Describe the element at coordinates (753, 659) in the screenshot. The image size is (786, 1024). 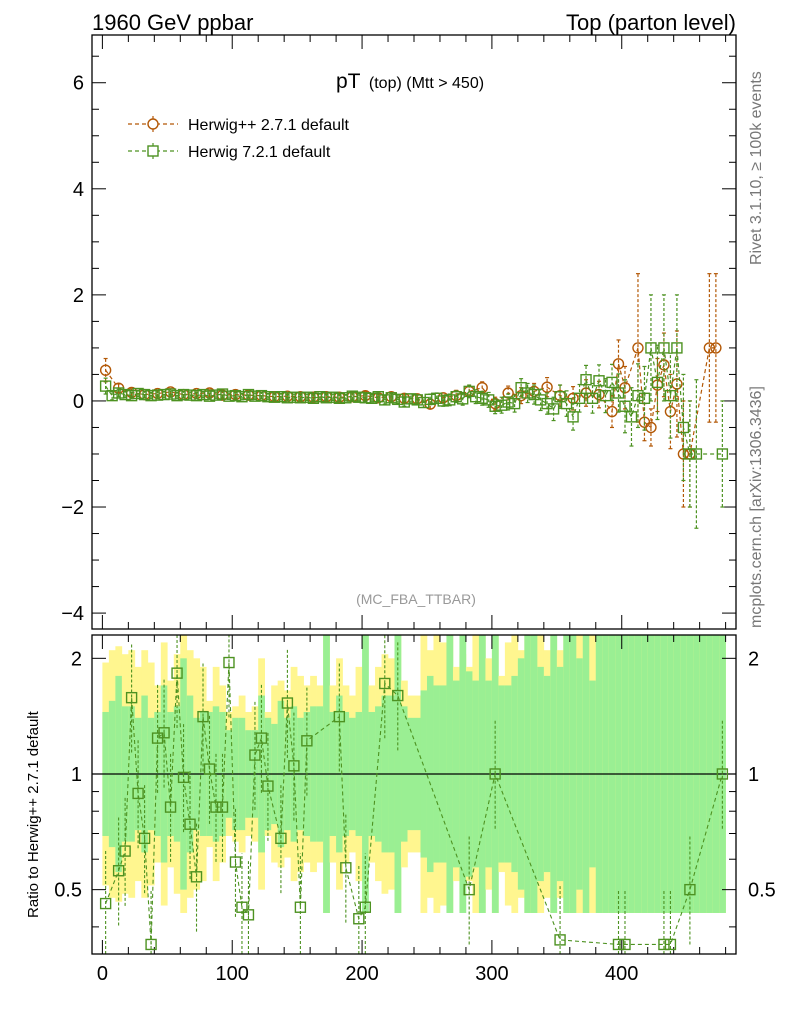
I see `ratio-ytick-label-right: 2` at that location.